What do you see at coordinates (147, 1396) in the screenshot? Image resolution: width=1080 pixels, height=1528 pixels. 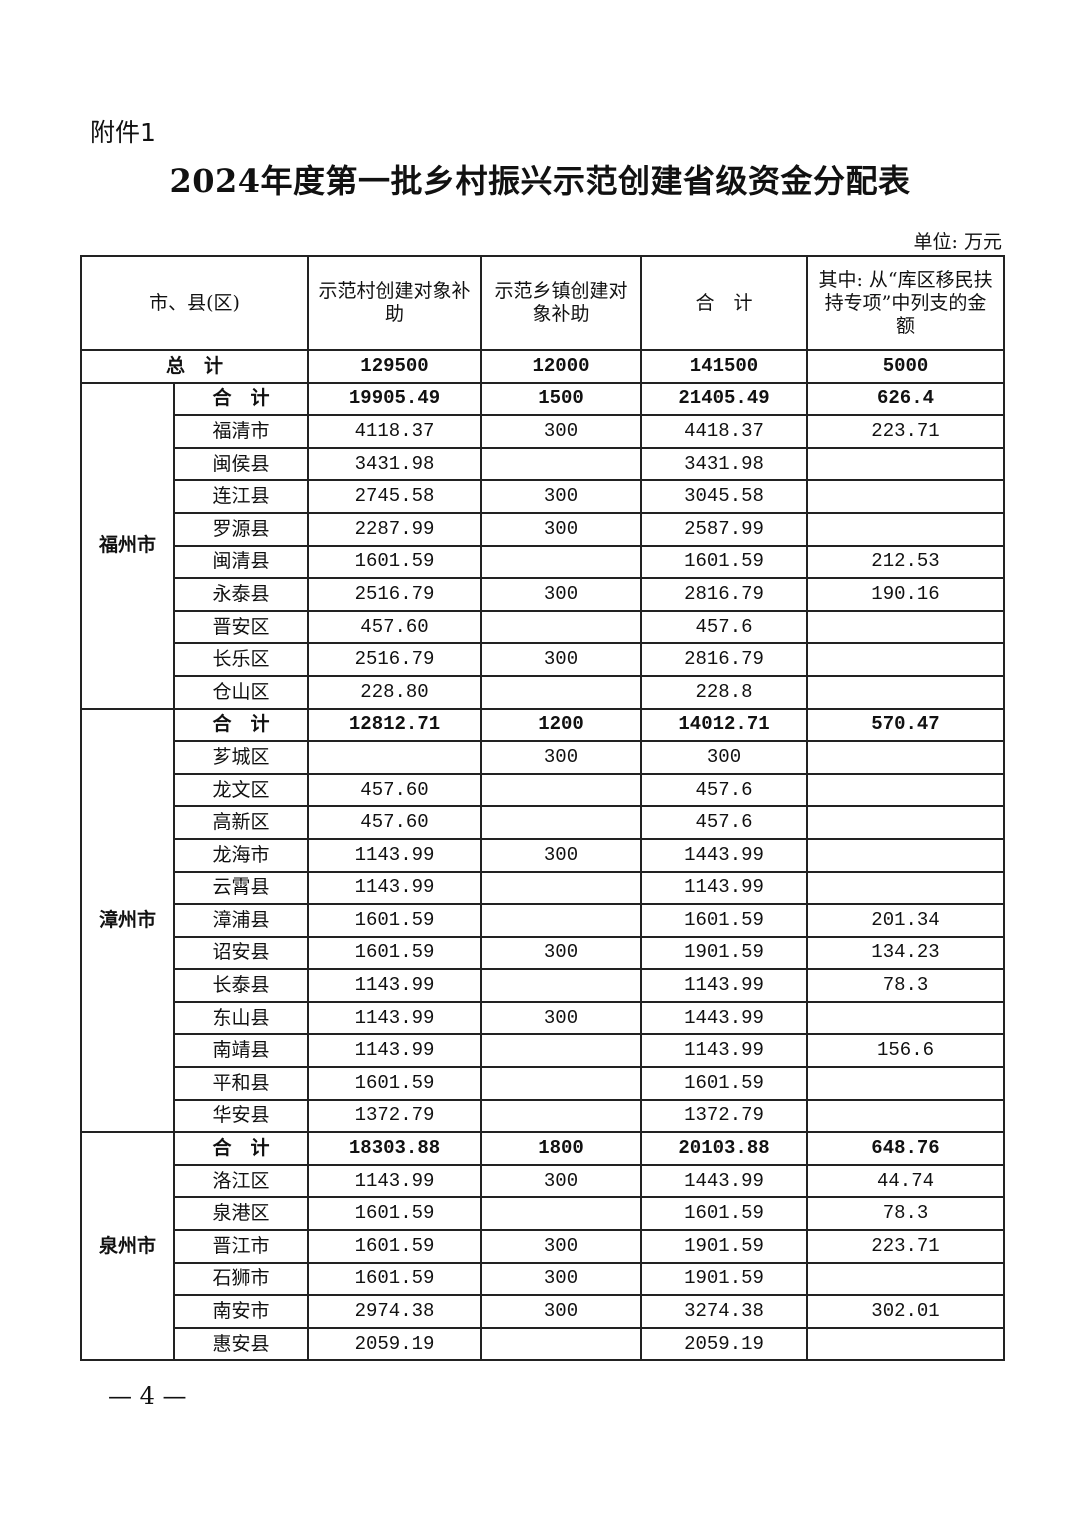 I see `page-number: — 4 —` at bounding box center [147, 1396].